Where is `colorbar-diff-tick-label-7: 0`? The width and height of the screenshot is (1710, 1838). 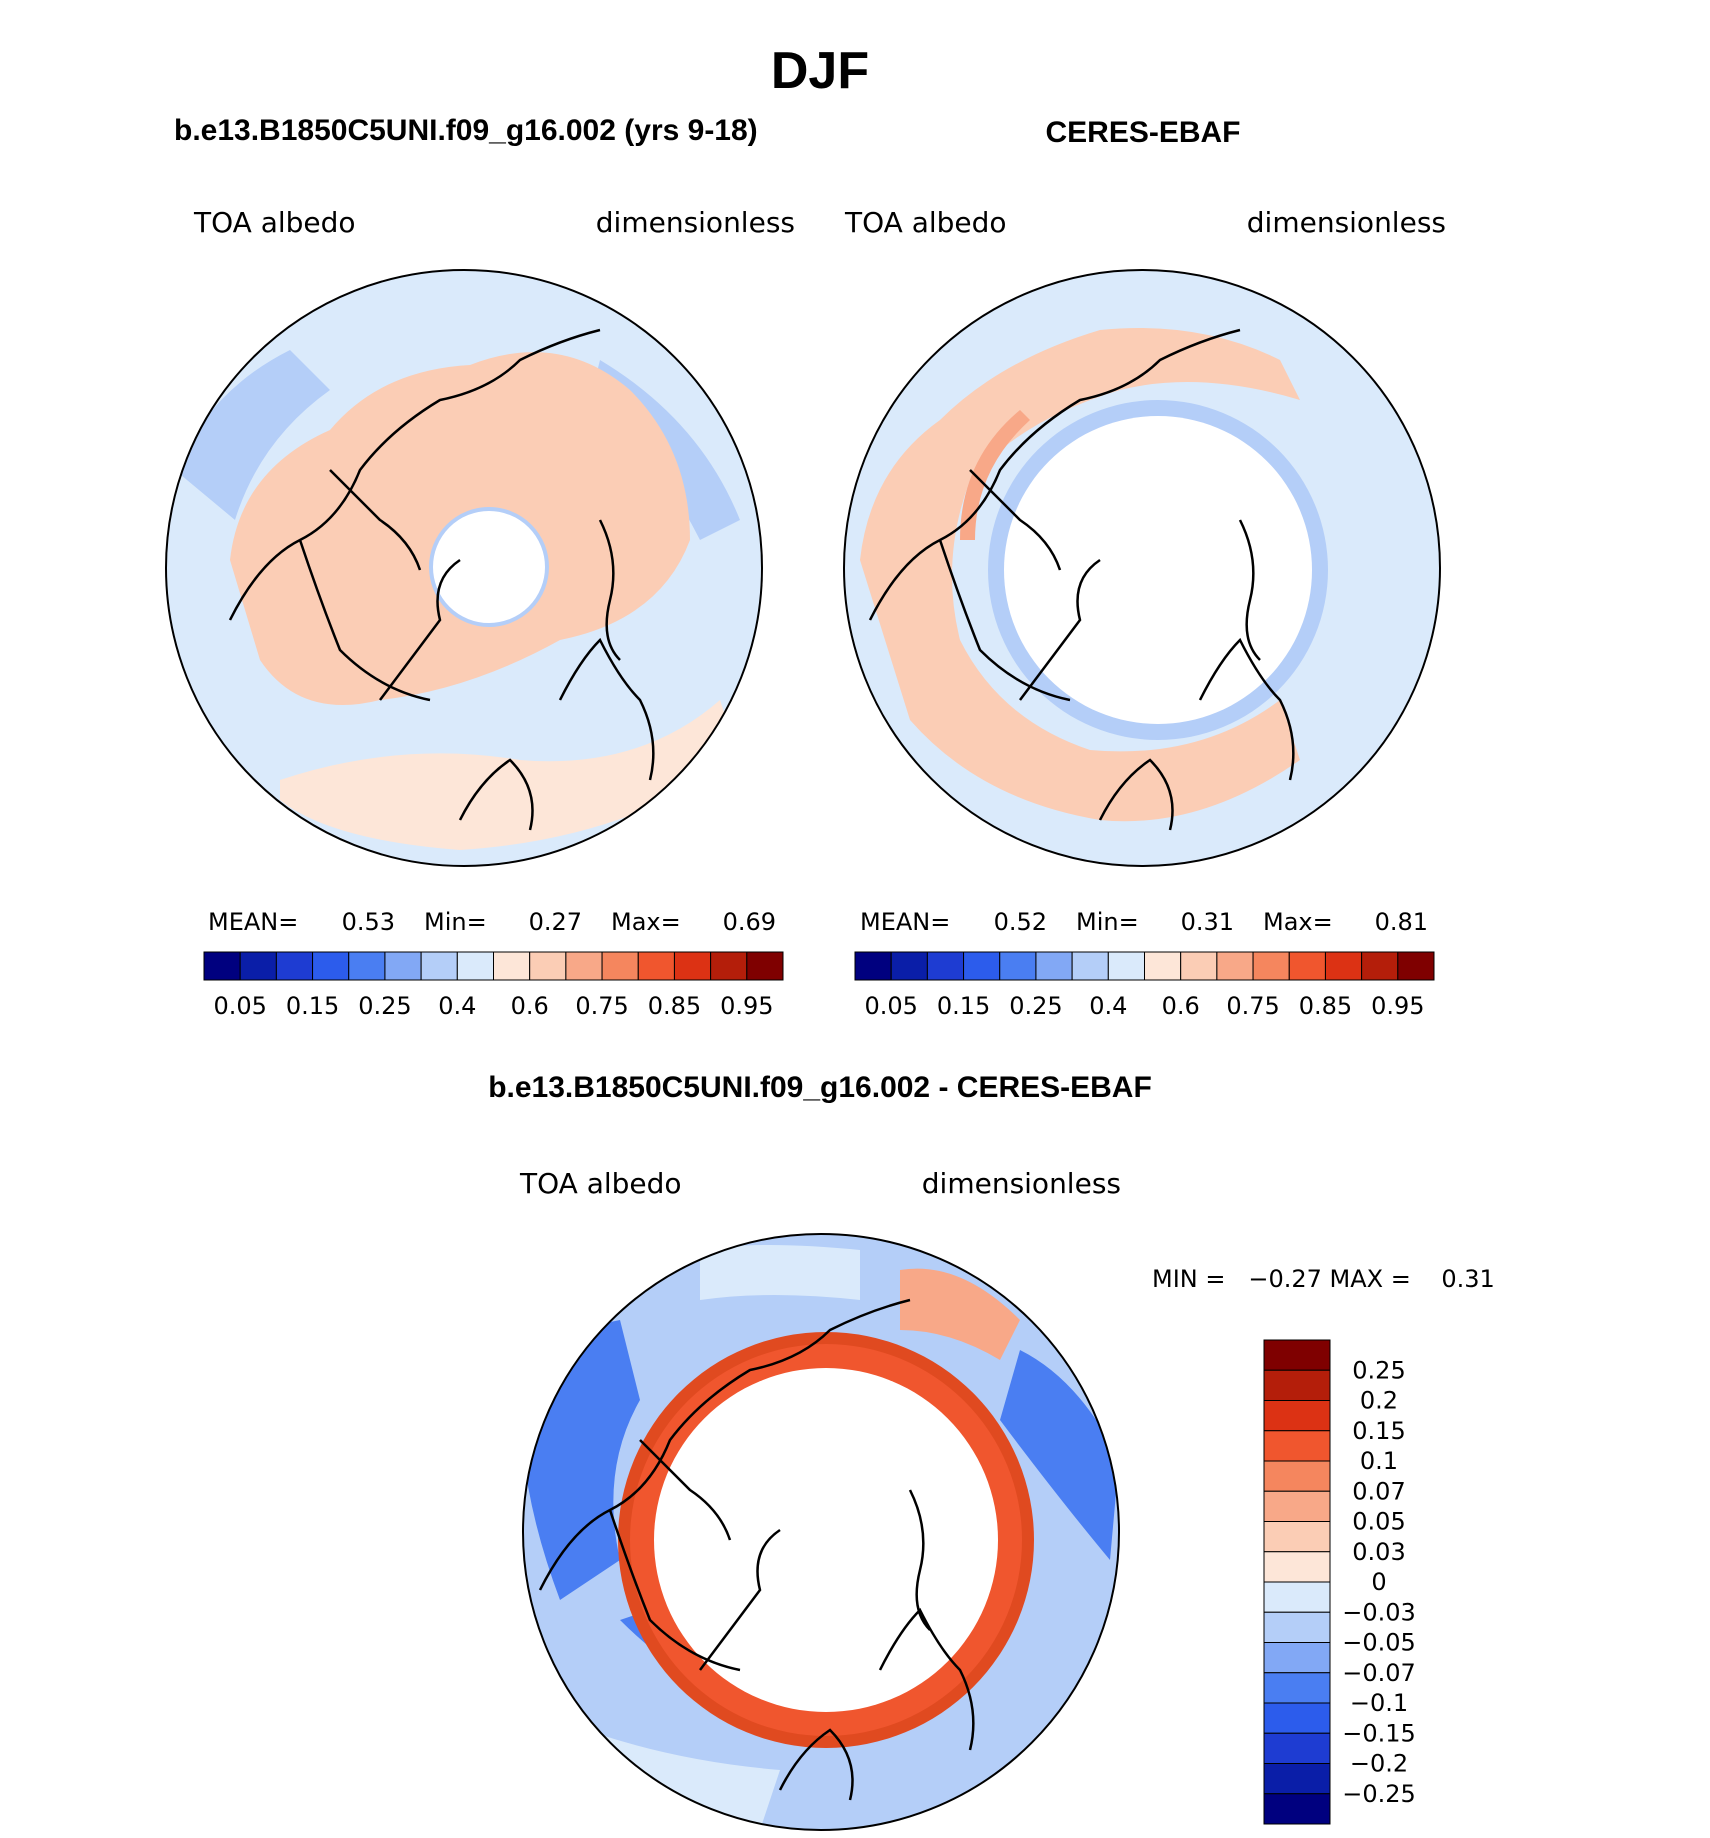
colorbar-diff-tick-label-7: 0 is located at coordinates (1378, 1582).